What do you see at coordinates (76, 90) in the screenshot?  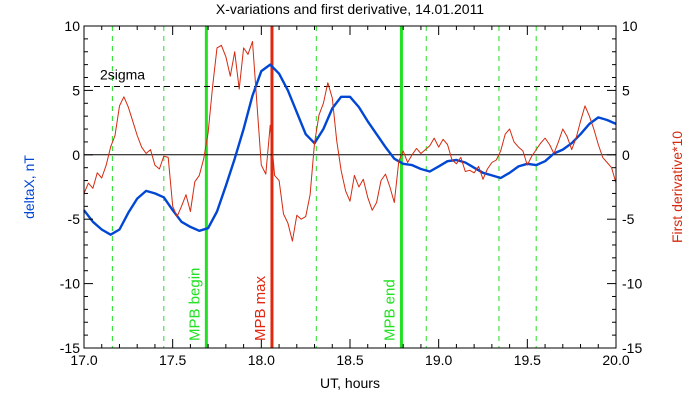 I see `left-y-tick-label-2: 5` at bounding box center [76, 90].